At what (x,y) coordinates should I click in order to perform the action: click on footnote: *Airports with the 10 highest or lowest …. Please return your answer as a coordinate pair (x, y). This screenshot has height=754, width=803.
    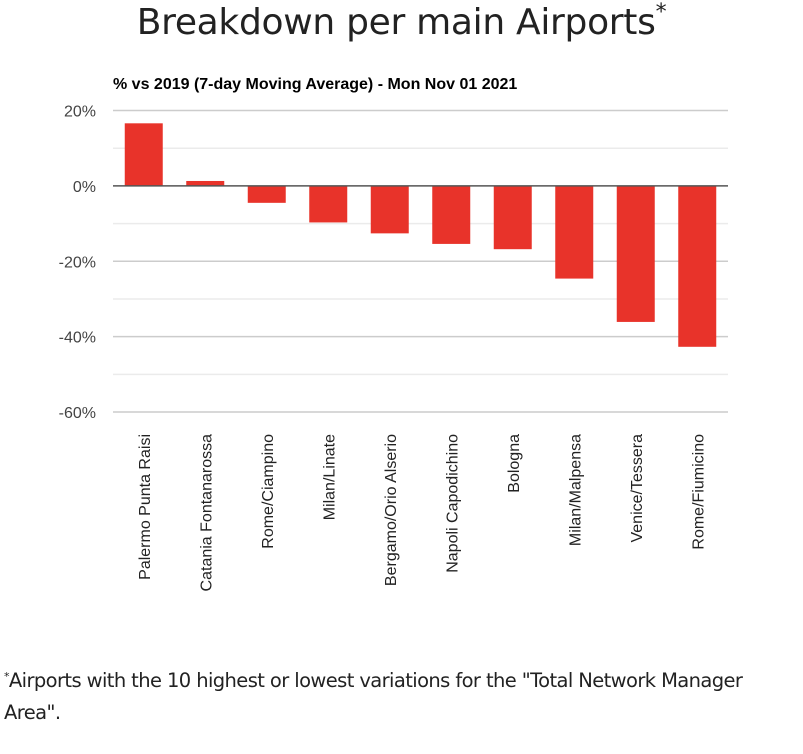
    Looking at the image, I should click on (401, 697).